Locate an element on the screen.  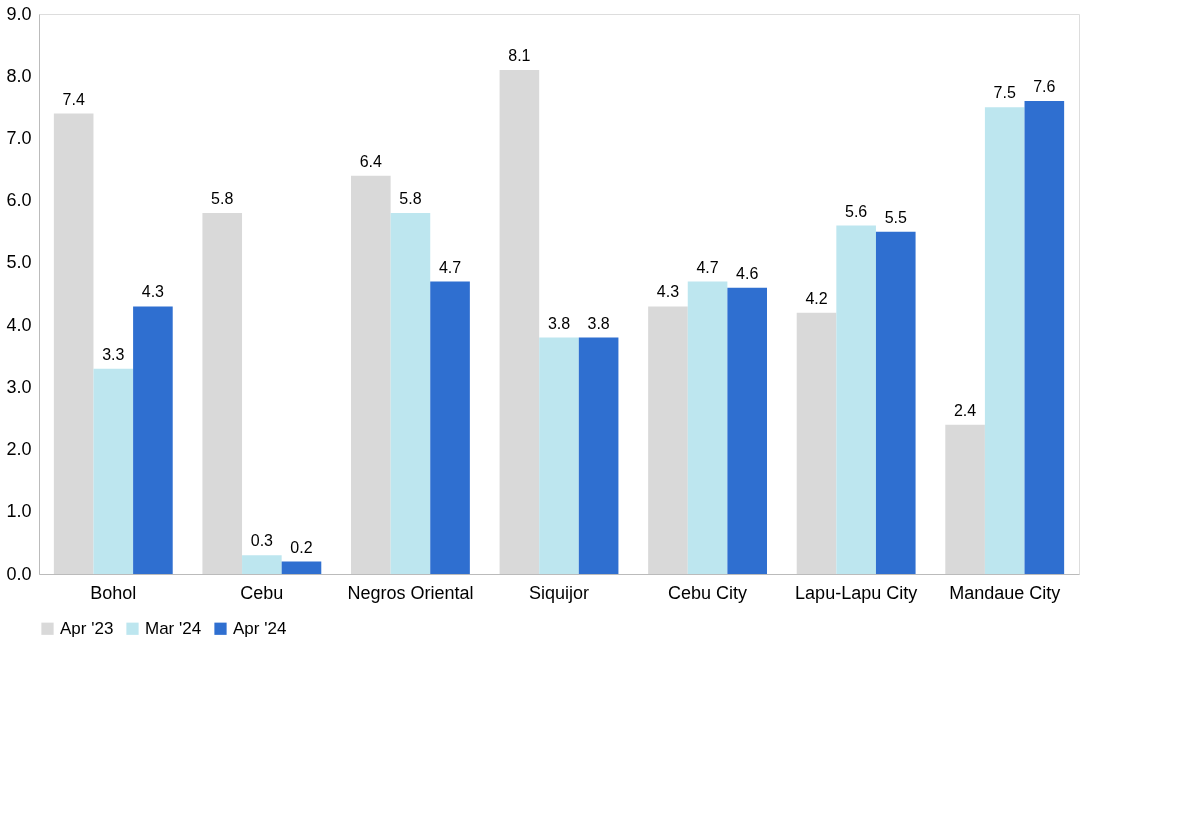
y-tick-label: 8.0 is located at coordinates (19, 75).